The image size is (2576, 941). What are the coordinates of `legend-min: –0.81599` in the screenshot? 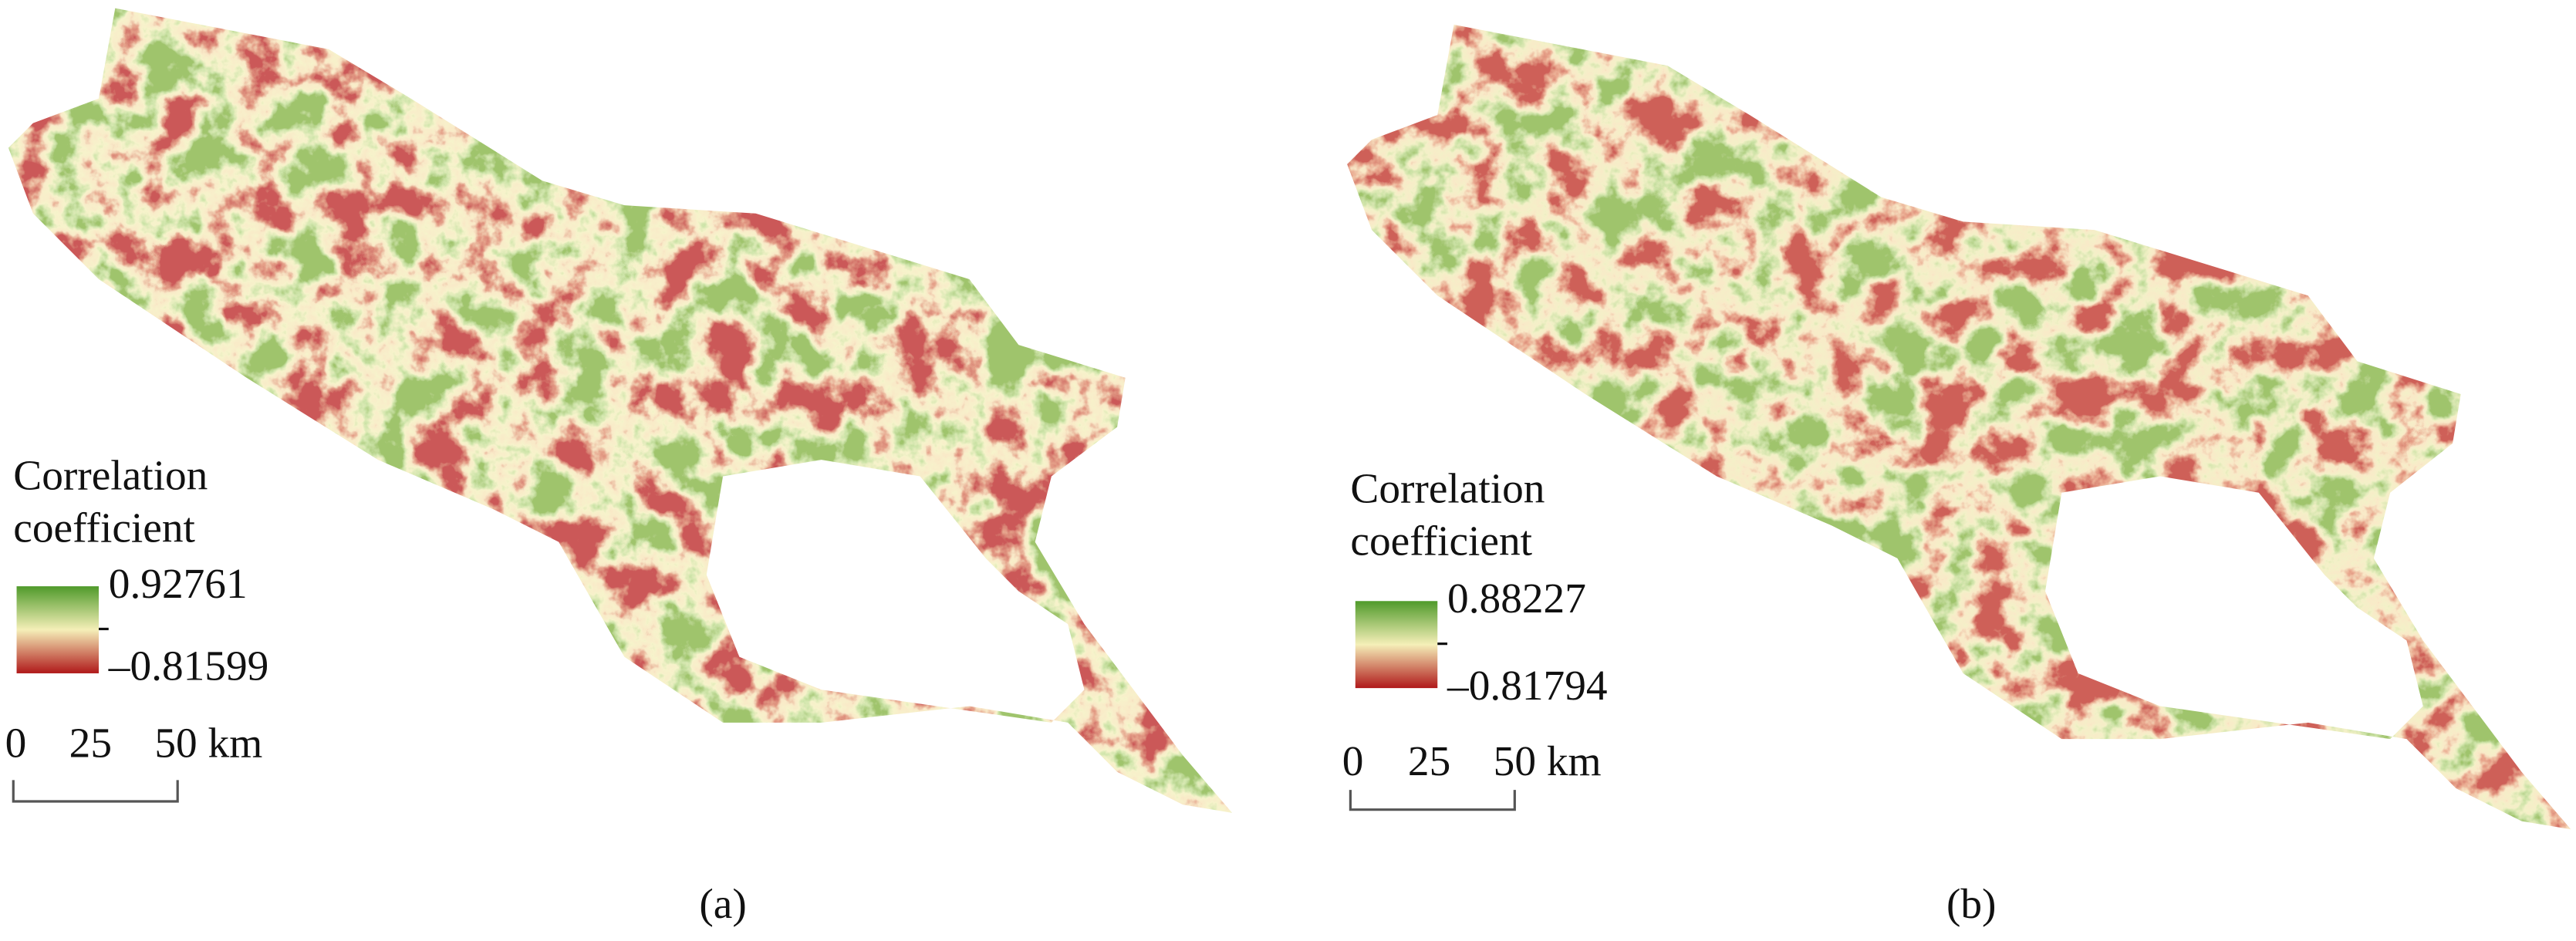 It's located at (189, 665).